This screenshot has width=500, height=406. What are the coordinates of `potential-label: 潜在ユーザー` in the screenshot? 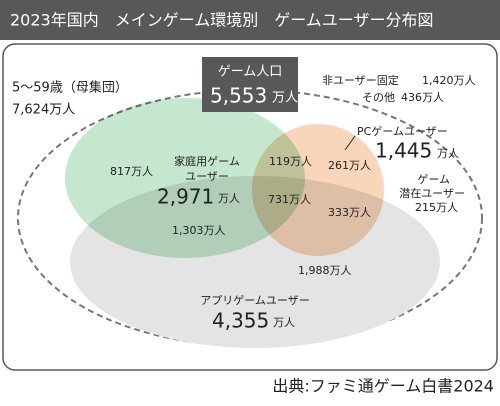 It's located at (432, 193).